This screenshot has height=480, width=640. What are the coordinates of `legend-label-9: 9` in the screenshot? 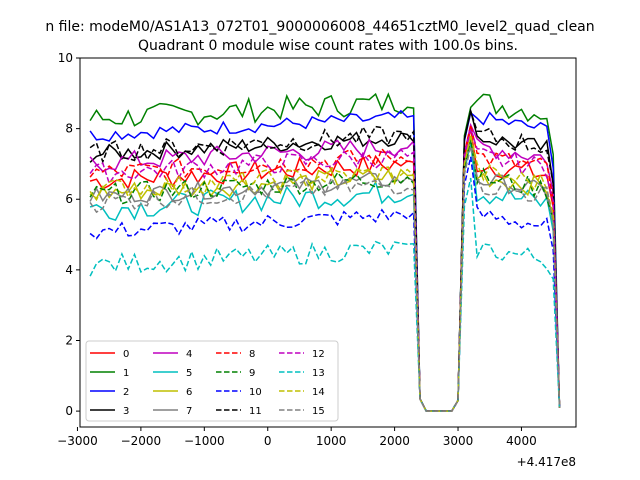 It's located at (252, 373).